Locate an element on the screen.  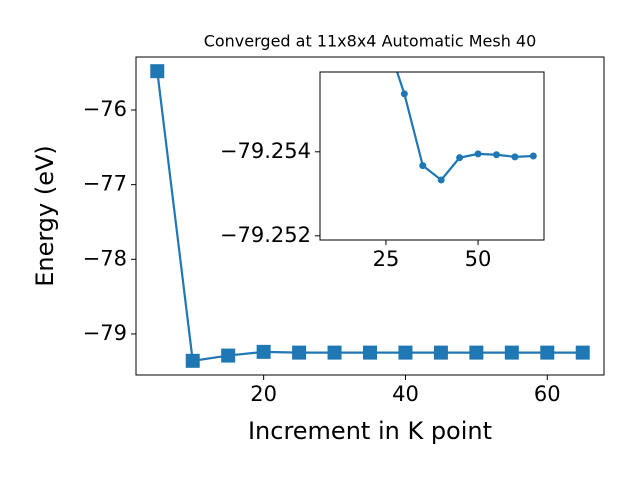
x-tick-label: 60 is located at coordinates (547, 394).